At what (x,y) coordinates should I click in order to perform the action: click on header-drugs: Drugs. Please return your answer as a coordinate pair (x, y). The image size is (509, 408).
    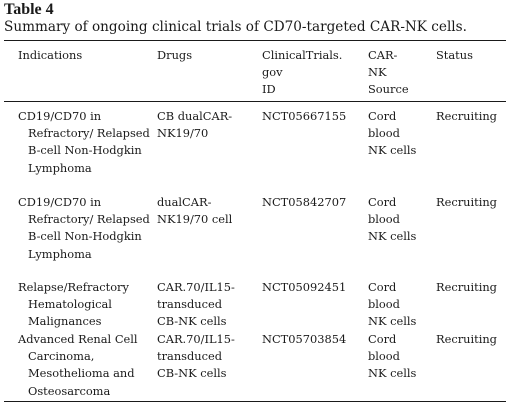
    Looking at the image, I should click on (175, 55).